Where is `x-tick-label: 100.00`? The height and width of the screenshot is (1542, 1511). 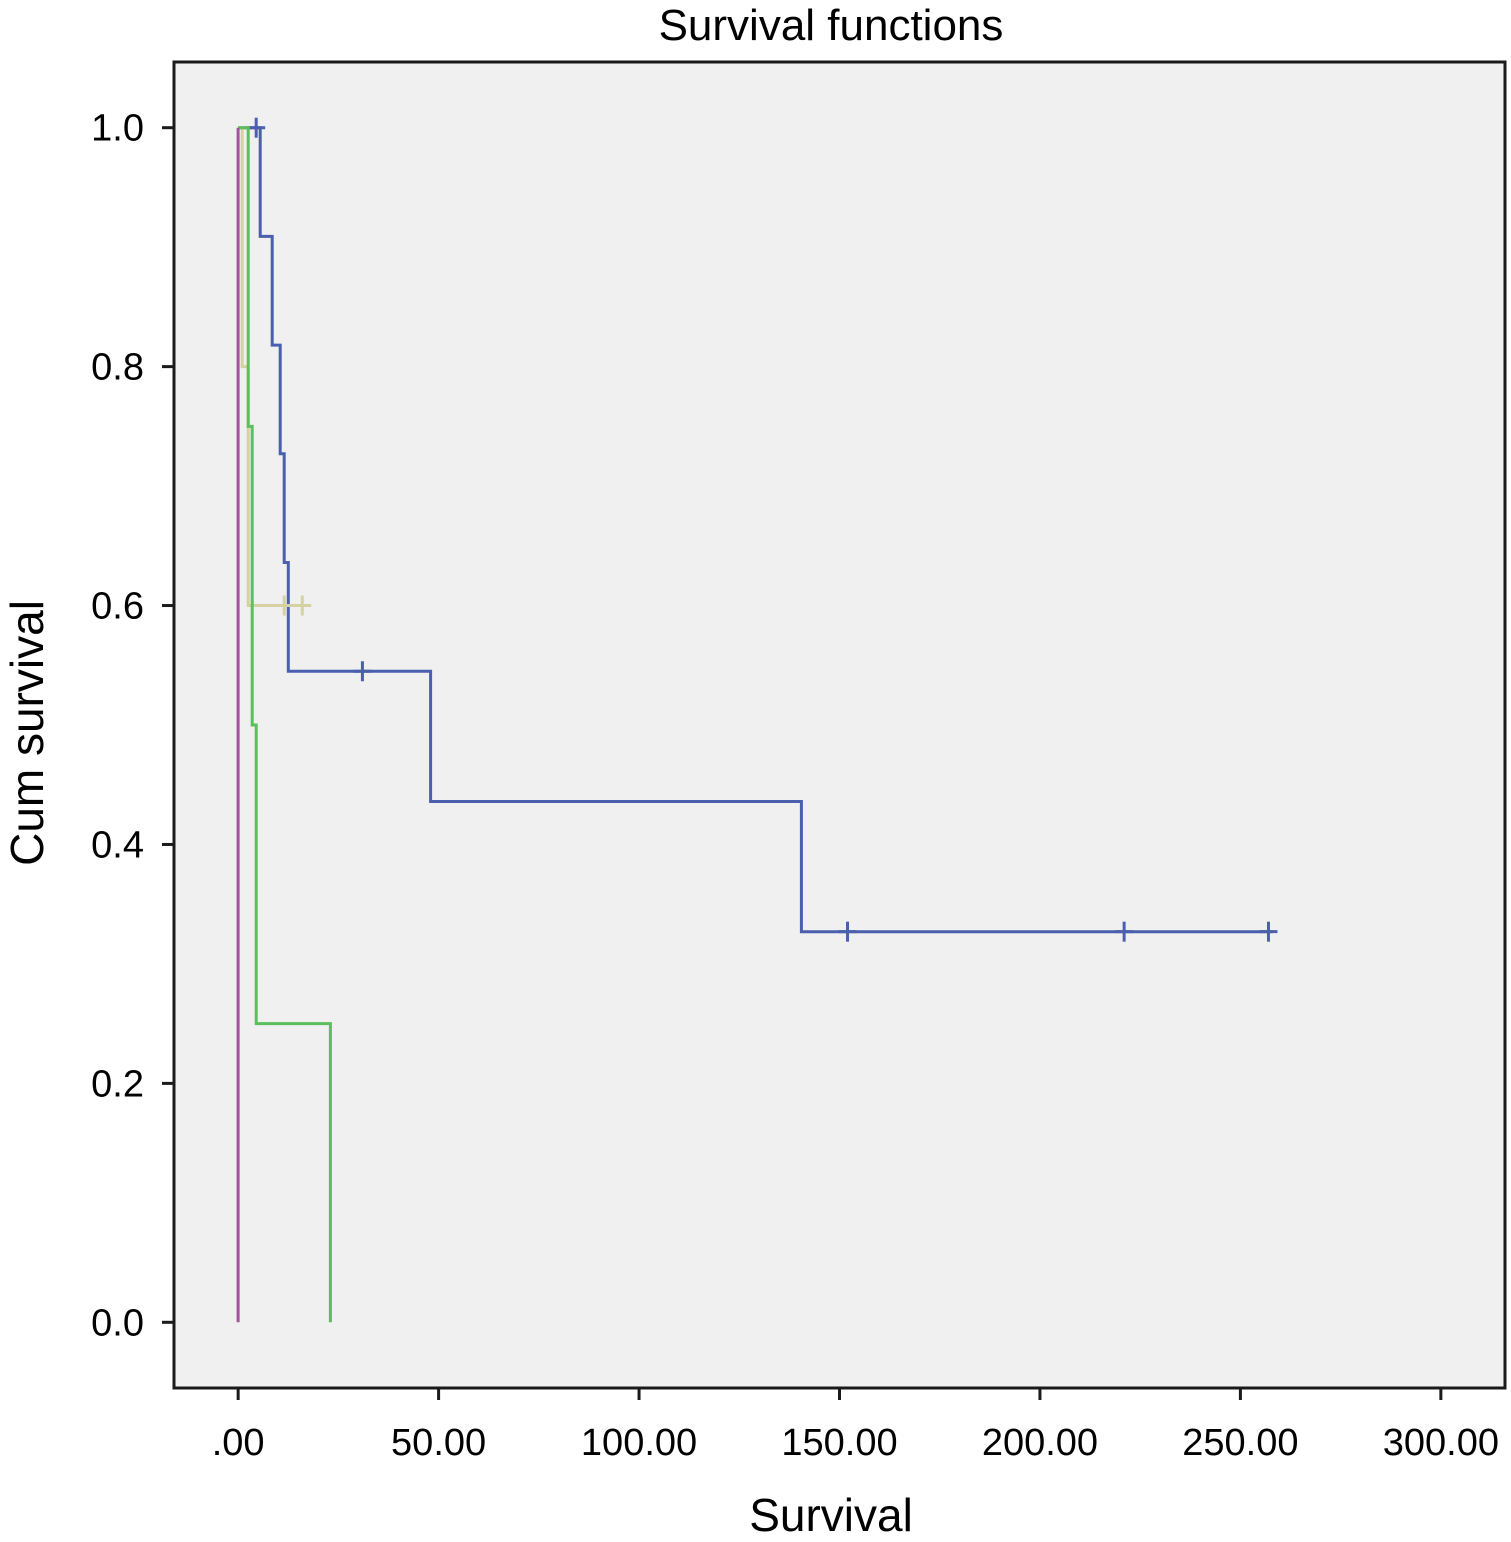 x-tick-label: 100.00 is located at coordinates (639, 1443).